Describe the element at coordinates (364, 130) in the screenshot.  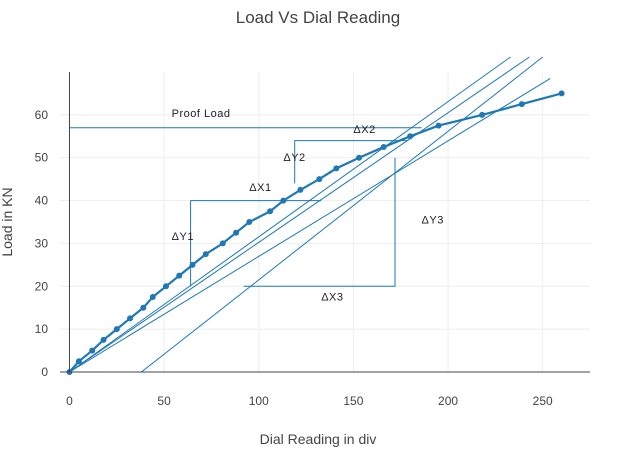
I see `annotation-label: ΔX2` at that location.